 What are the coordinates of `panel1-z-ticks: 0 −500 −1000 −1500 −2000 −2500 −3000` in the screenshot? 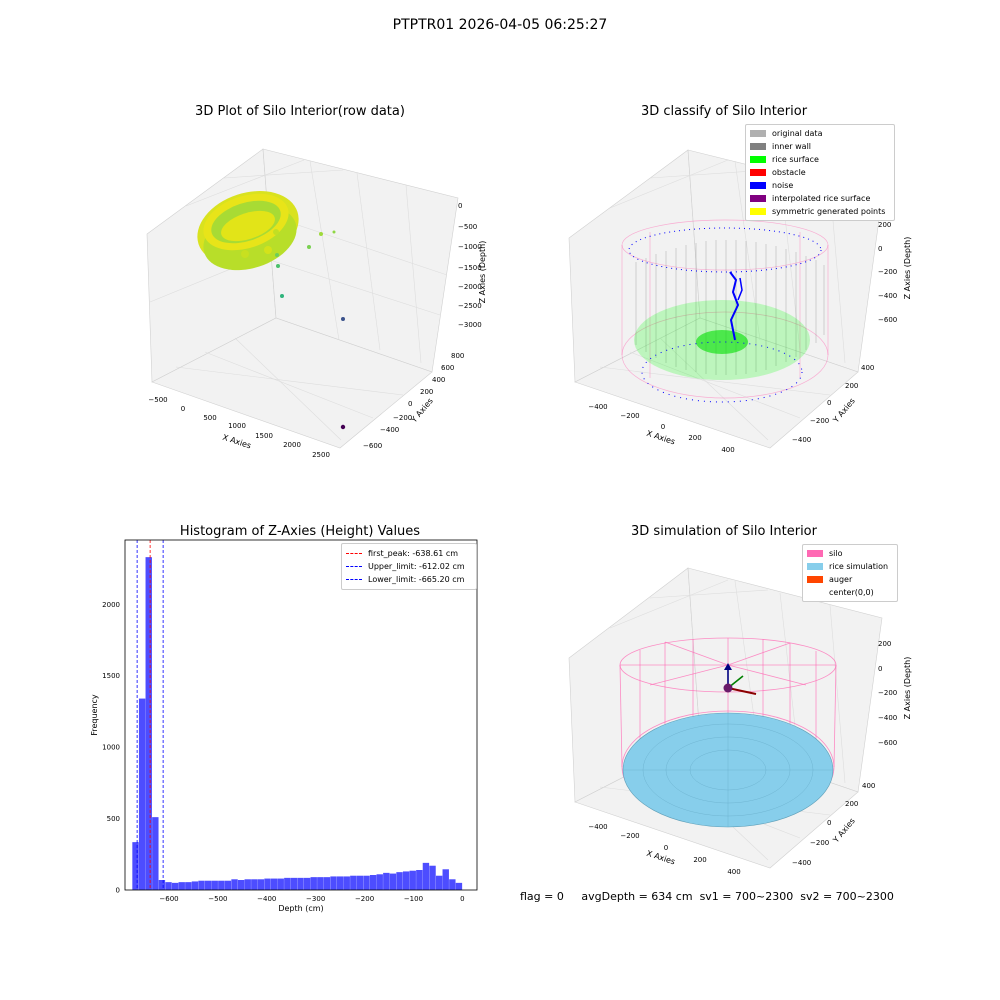 It's located at (470, 265).